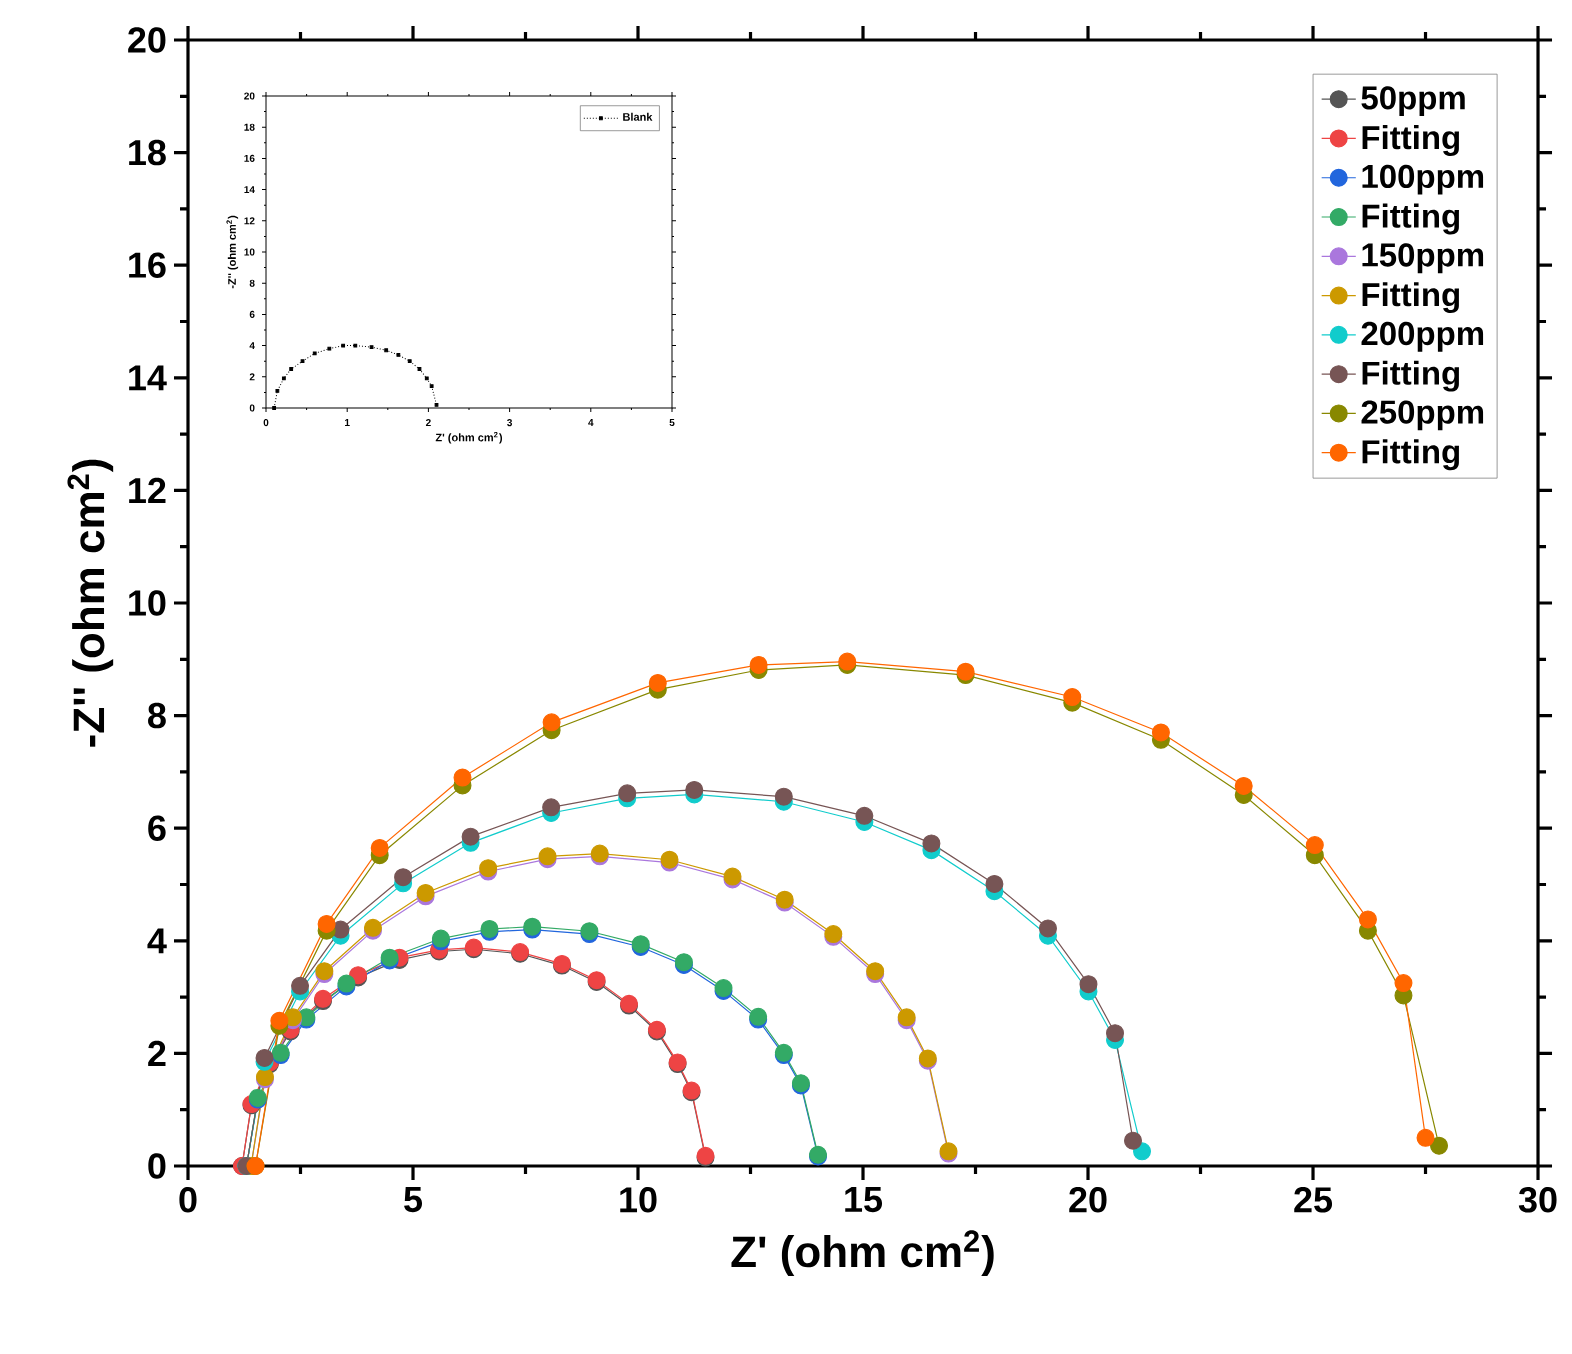 The width and height of the screenshot is (1572, 1354). I want to click on x-tick-label: 5, so click(413, 1200).